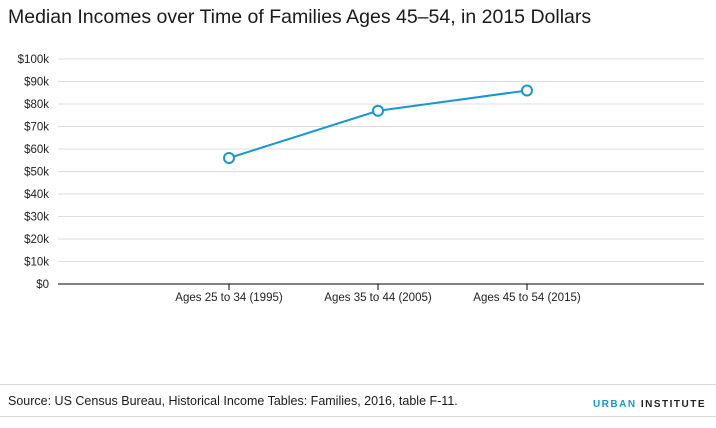 The image size is (716, 428). What do you see at coordinates (36, 263) in the screenshot?
I see `y-tick-label: $10k` at bounding box center [36, 263].